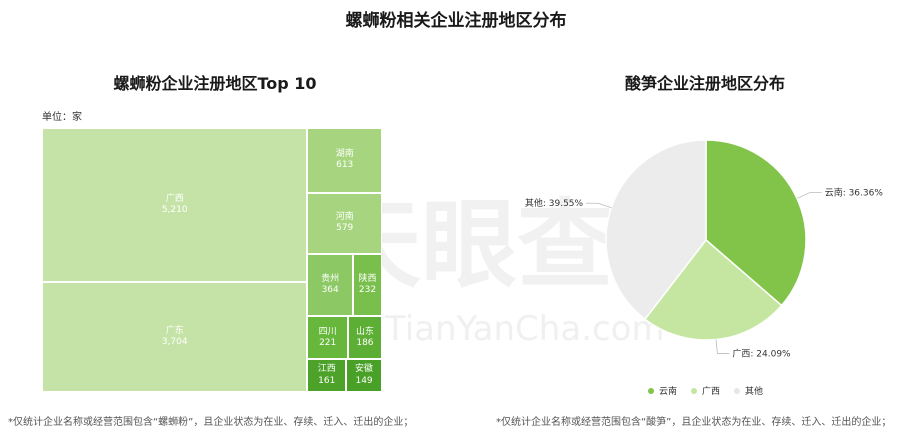 The image size is (912, 435). Describe the element at coordinates (174, 210) in the screenshot. I see `treemap-cell-value: 5,210` at that location.